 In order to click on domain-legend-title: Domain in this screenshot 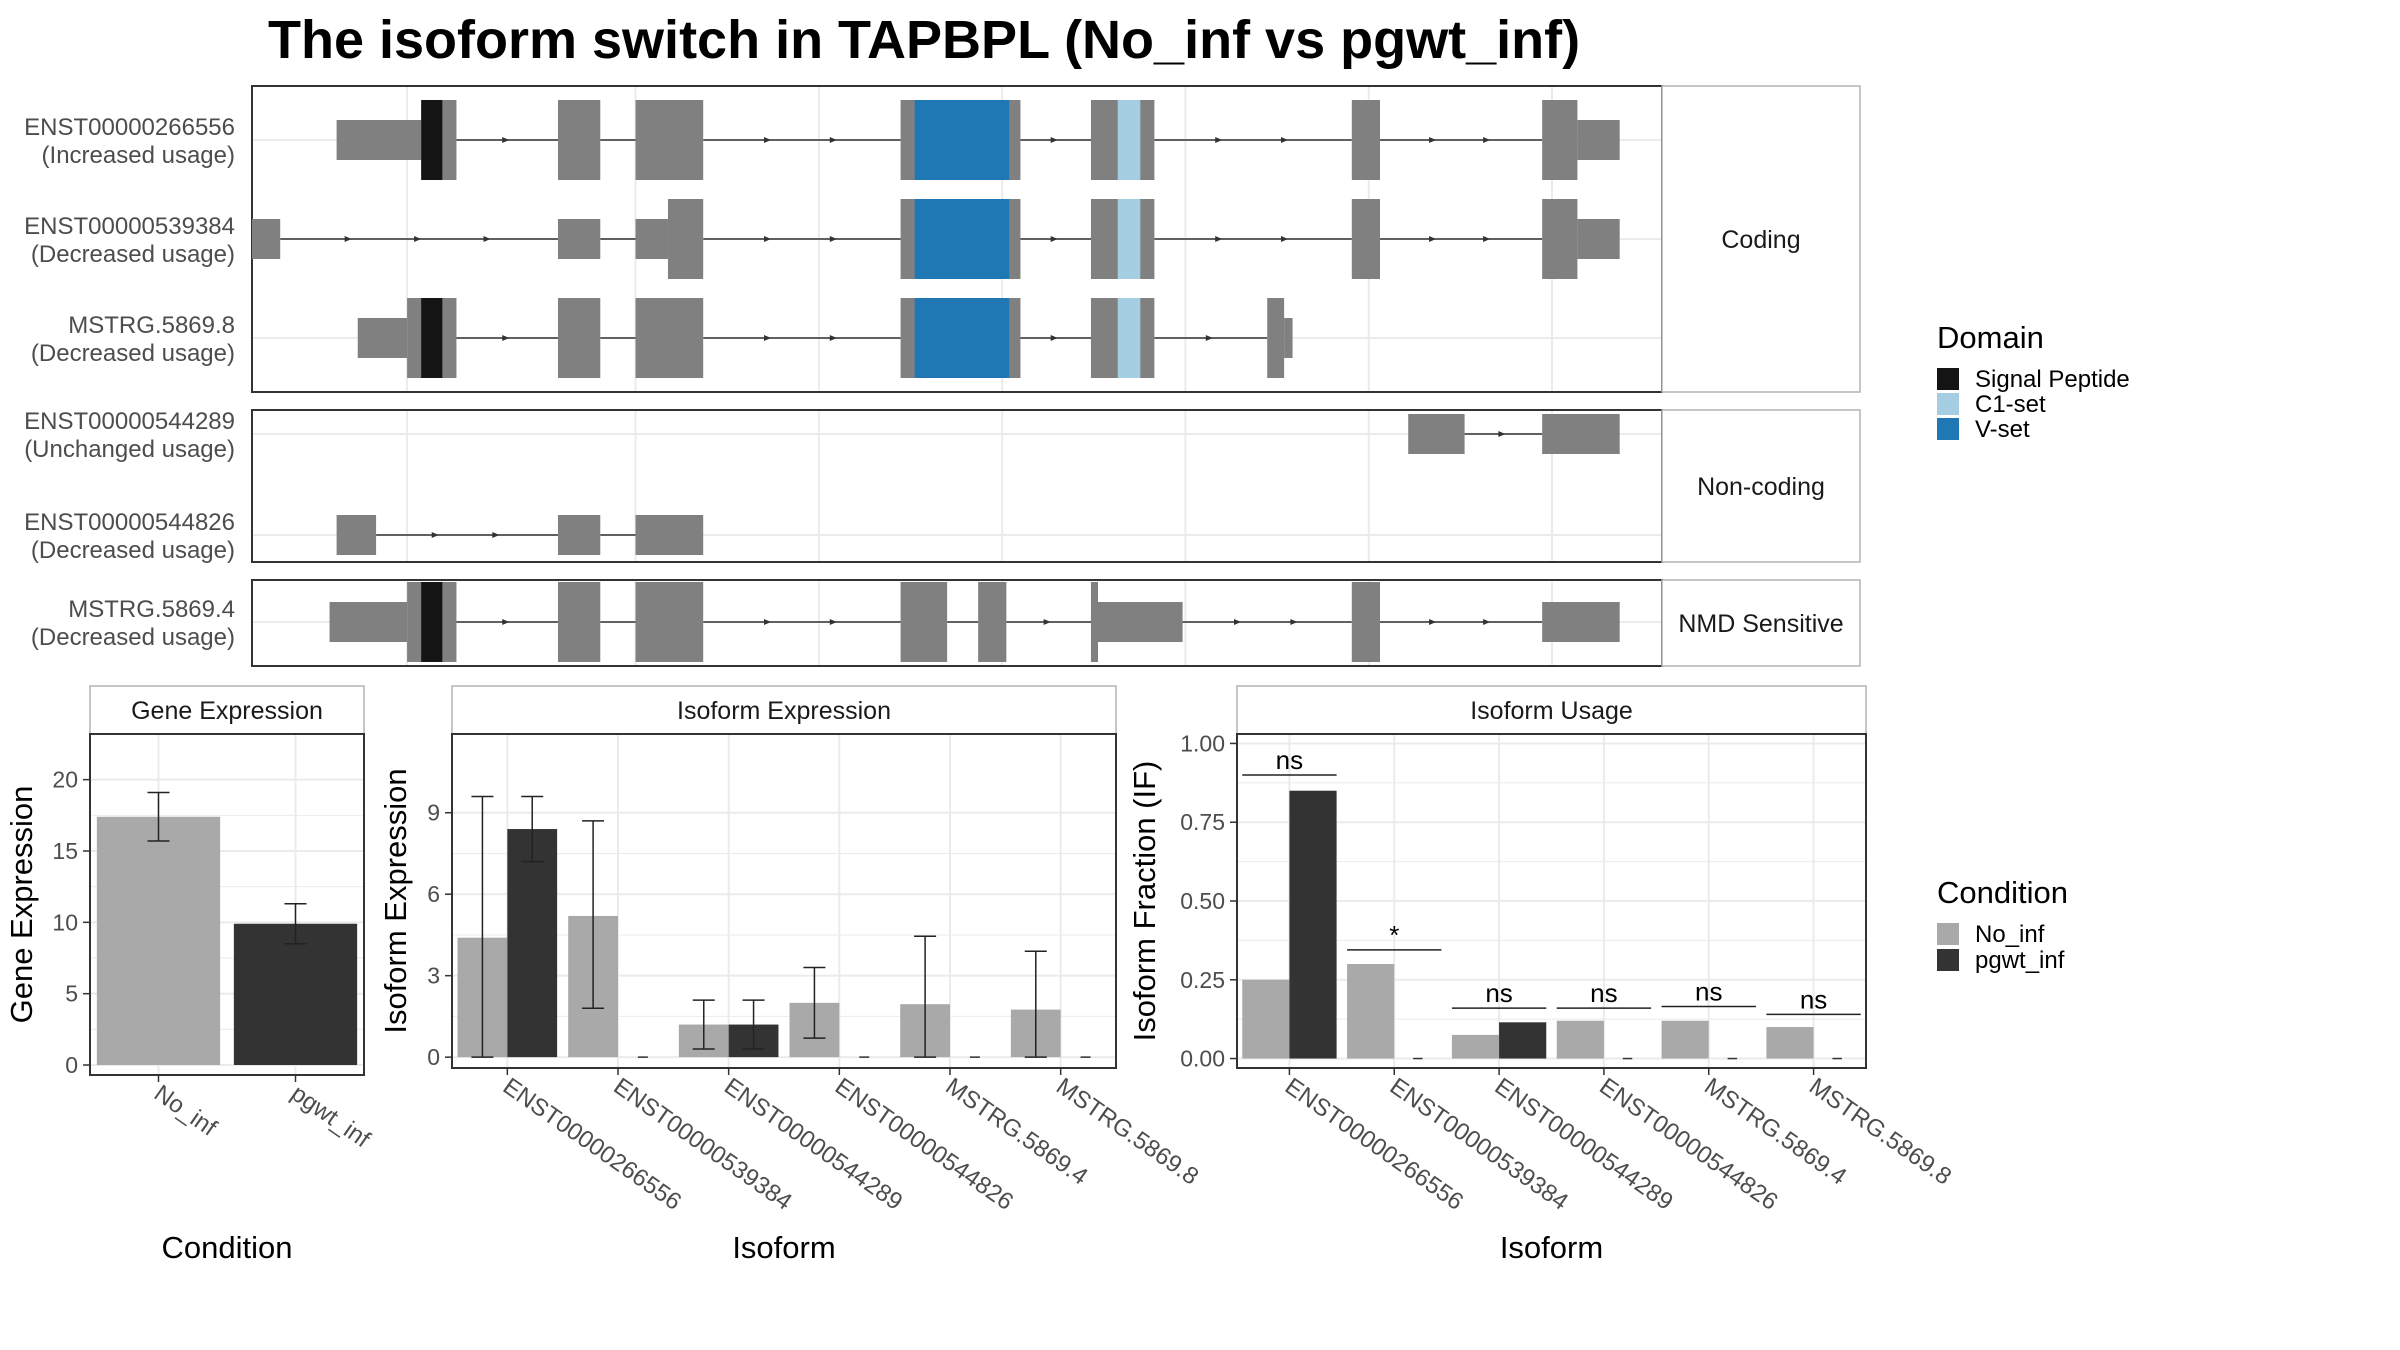, I will do `click(1990, 337)`.